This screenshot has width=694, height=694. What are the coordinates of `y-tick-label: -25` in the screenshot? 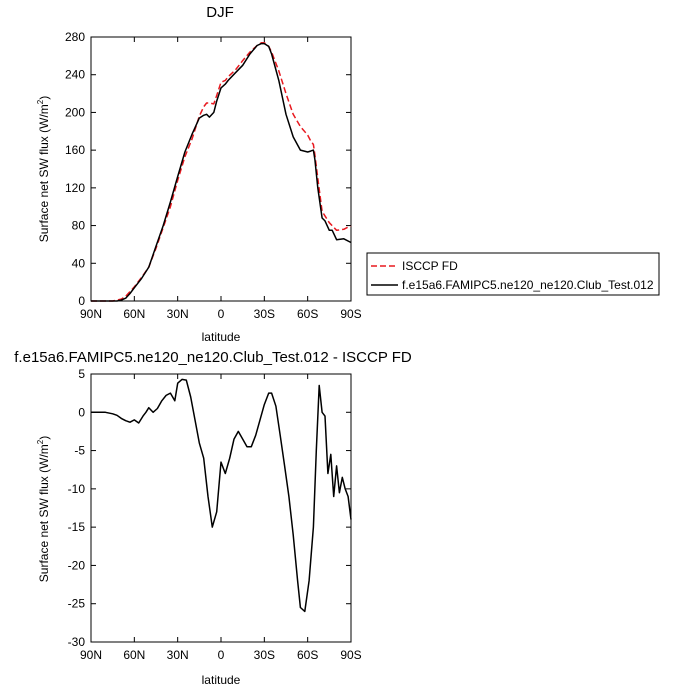 It's located at (77, 604).